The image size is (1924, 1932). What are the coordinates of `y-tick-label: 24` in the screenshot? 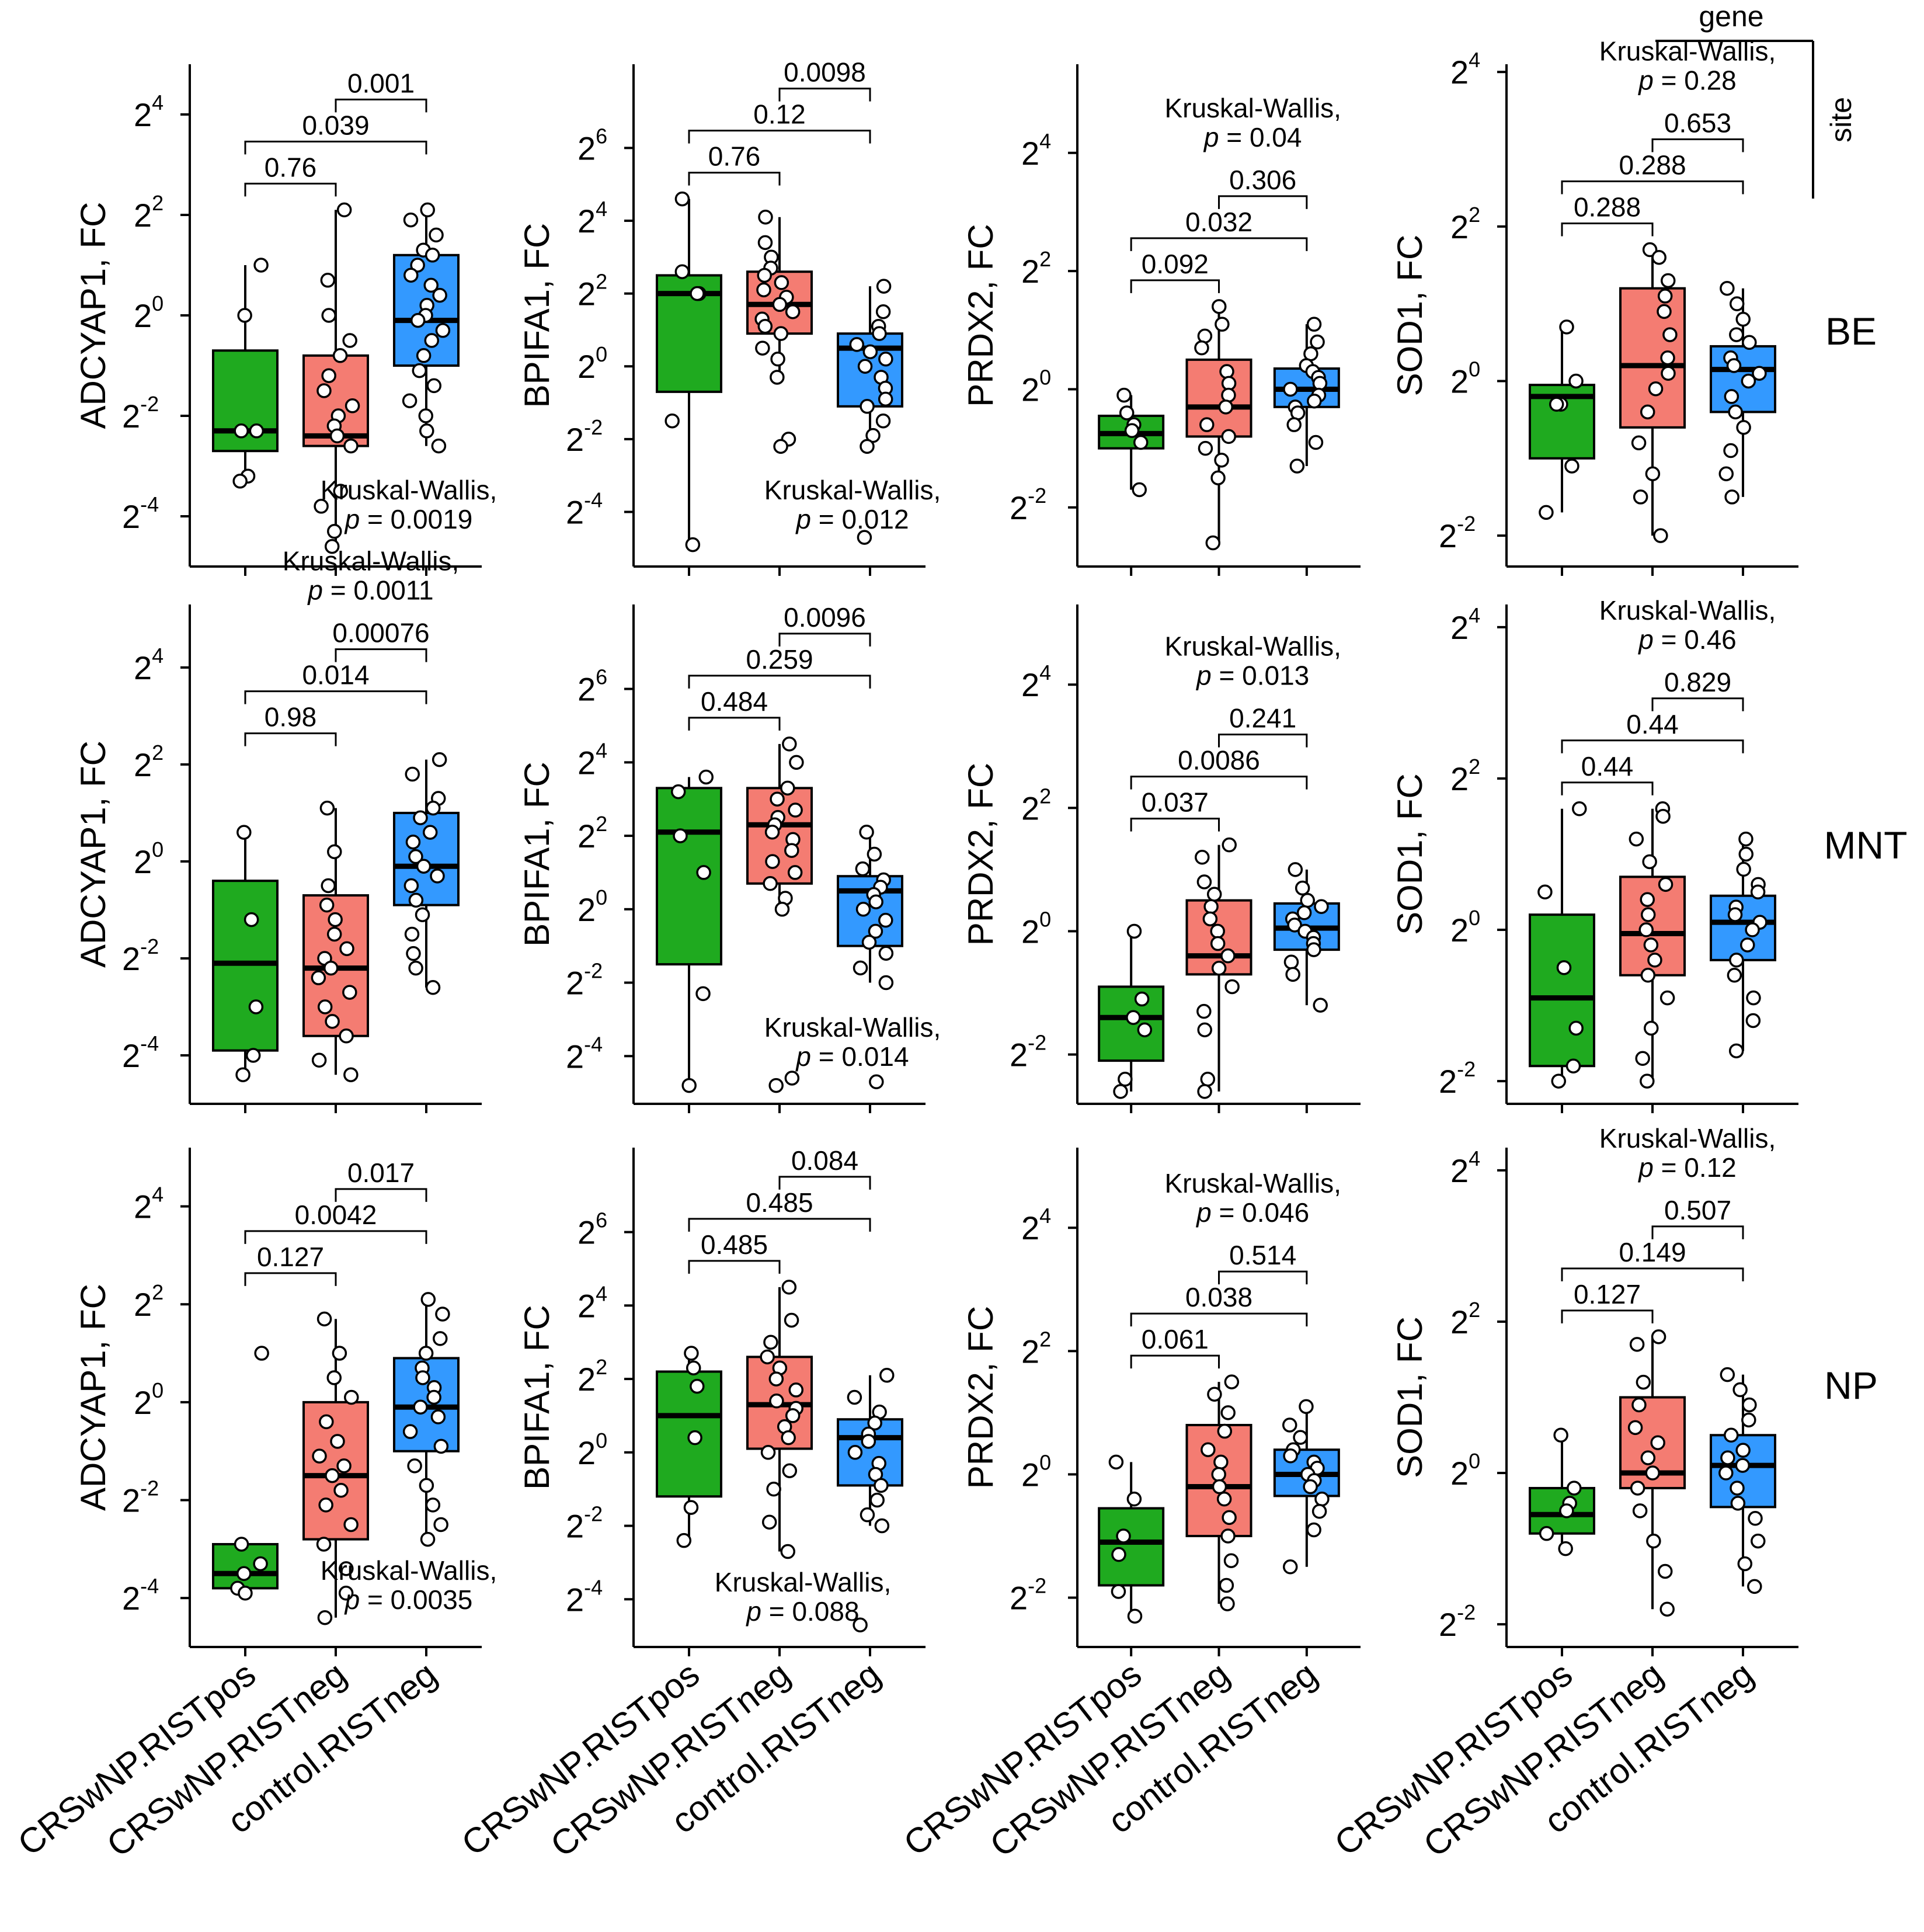 It's located at (592, 1302).